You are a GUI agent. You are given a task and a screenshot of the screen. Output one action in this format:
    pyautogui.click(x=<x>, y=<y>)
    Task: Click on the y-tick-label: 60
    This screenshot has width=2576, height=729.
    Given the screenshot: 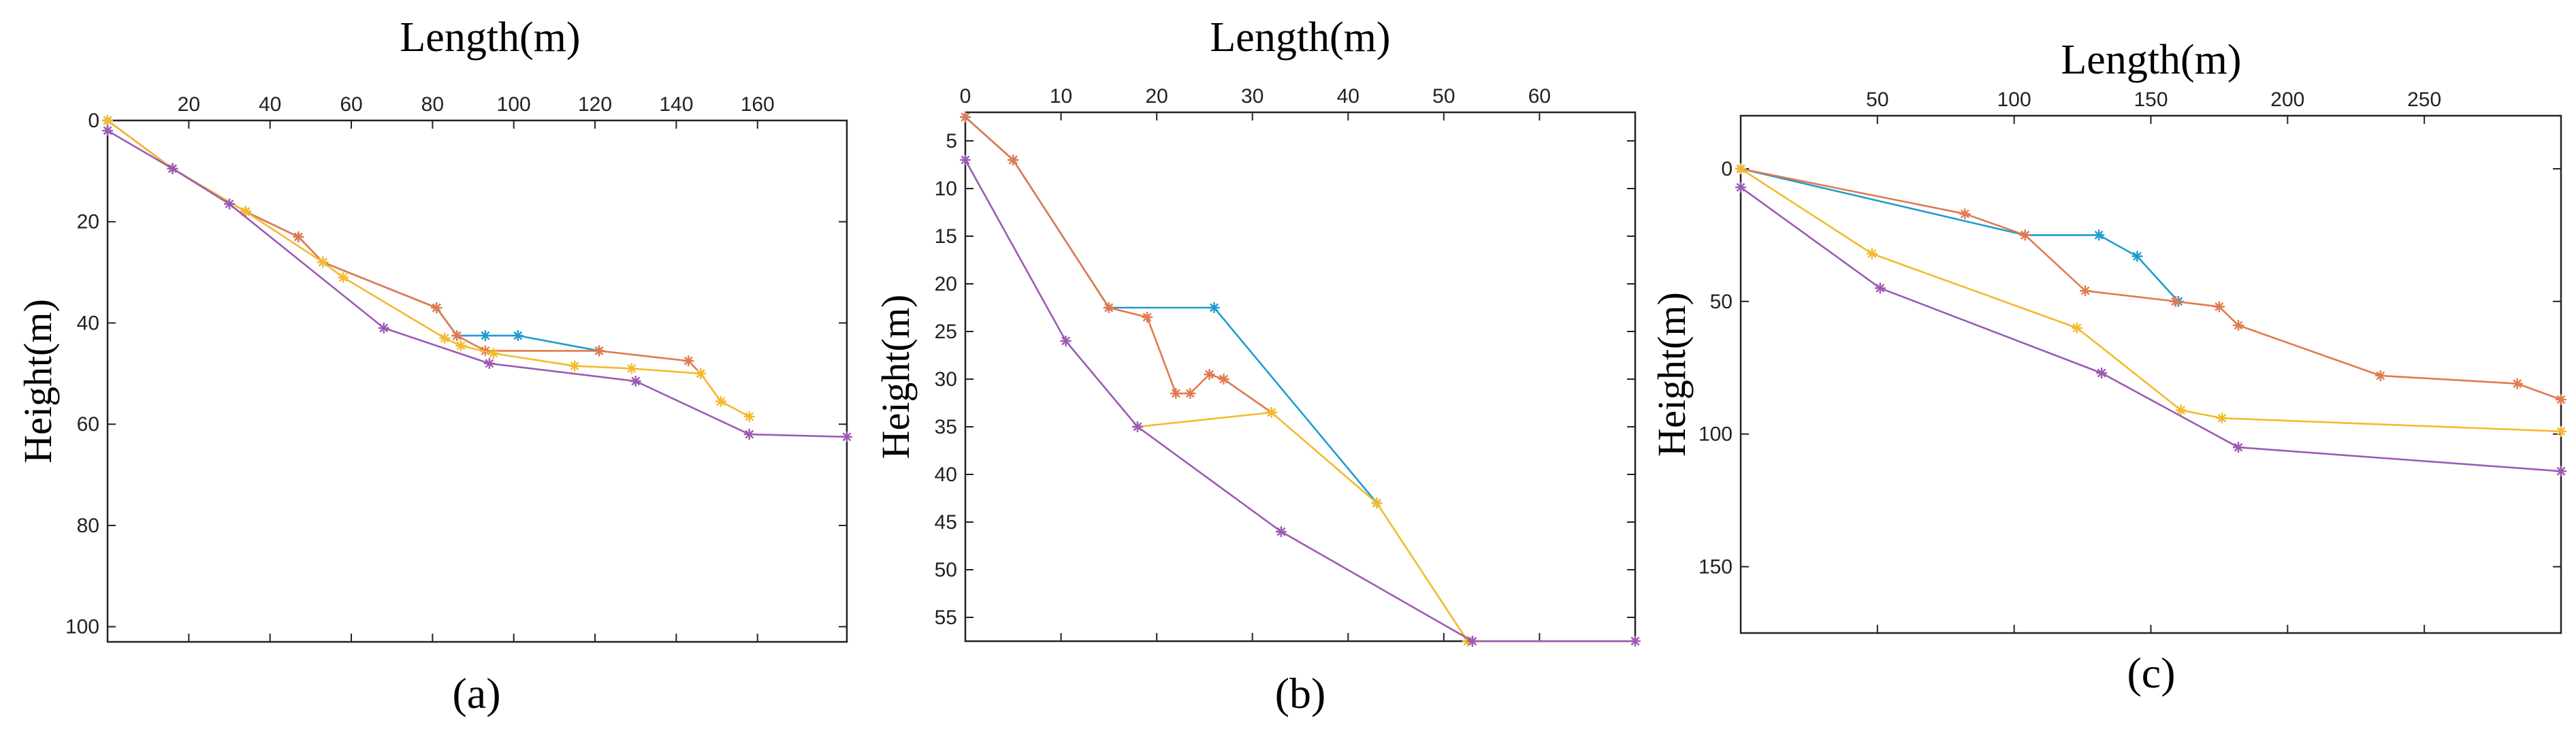 What is the action you would take?
    pyautogui.click(x=88, y=424)
    